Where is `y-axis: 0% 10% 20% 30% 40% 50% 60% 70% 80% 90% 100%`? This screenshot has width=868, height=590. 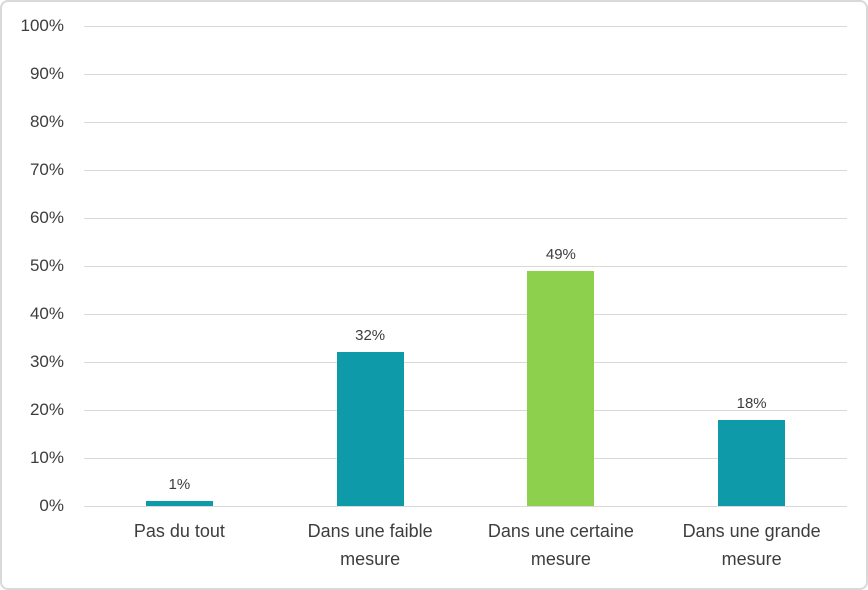 y-axis: 0% 10% 20% 30% 40% 50% 60% 70% 80% 90% 100% is located at coordinates (33, 265).